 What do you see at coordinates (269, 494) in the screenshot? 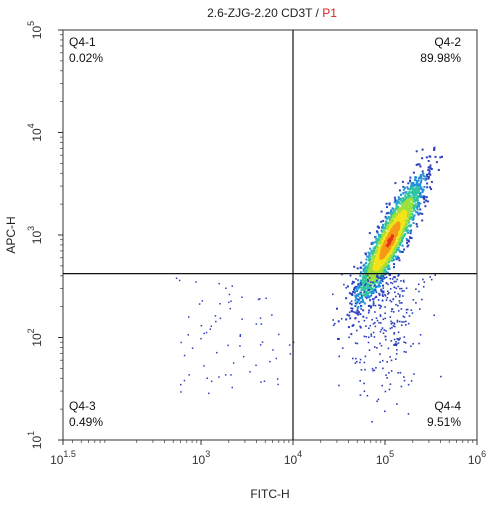
I see `x-axis-title: FITC-H` at bounding box center [269, 494].